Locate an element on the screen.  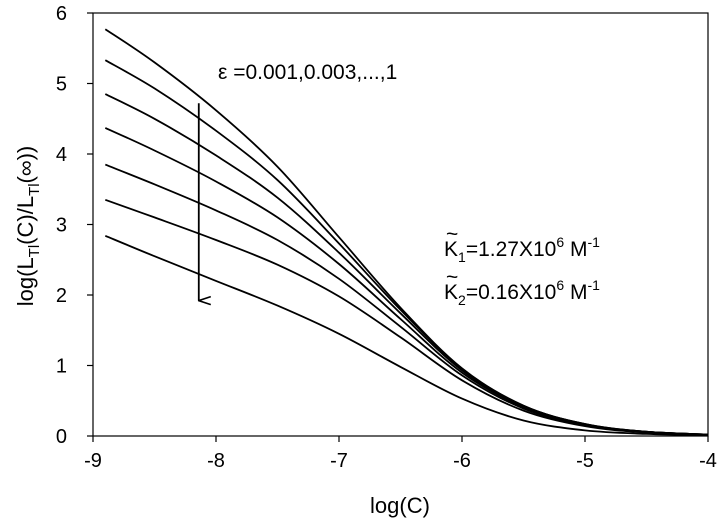
y-tick-label: 6 is located at coordinates (61, 14).